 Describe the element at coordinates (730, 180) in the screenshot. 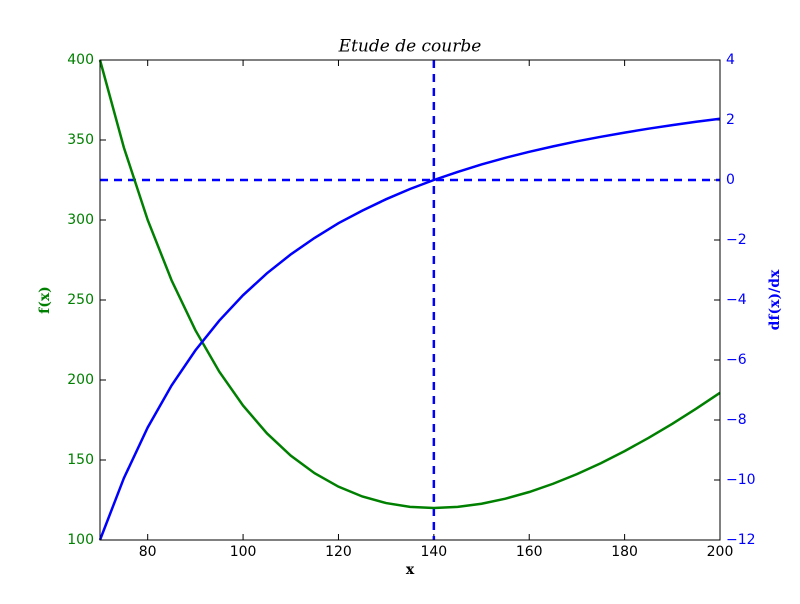

I see `y2-tick-label: 0` at that location.